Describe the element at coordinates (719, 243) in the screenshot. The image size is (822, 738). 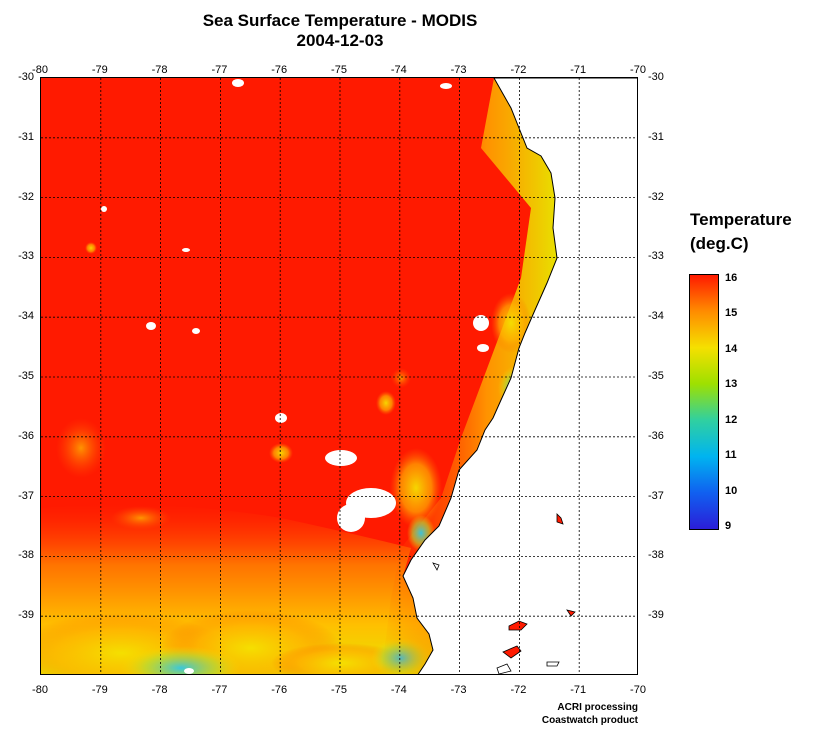
I see `legend-title-line2: (deg.C)` at that location.